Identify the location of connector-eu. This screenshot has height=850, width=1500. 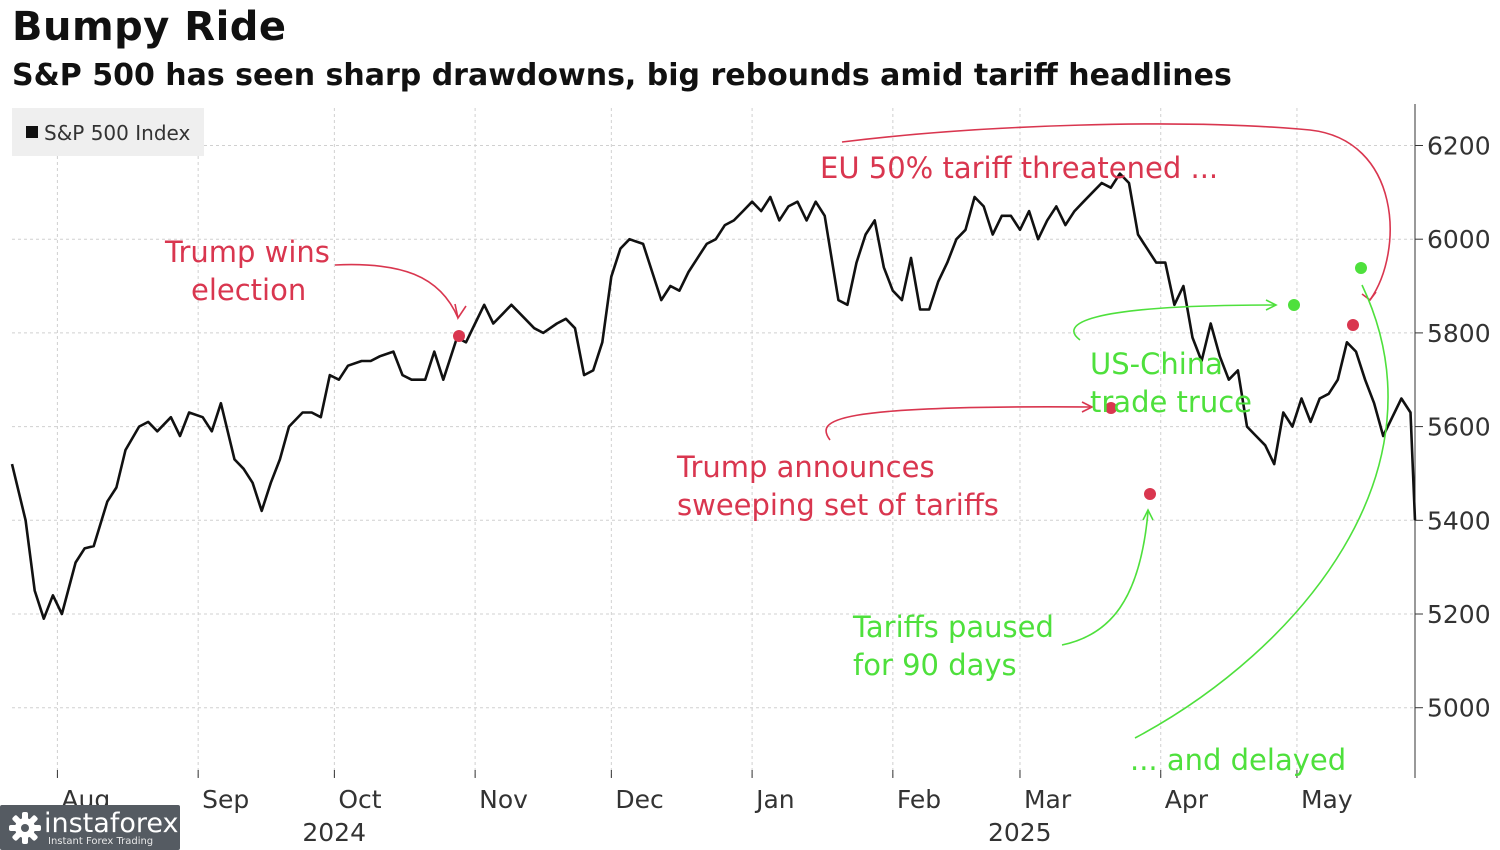
(1116, 212).